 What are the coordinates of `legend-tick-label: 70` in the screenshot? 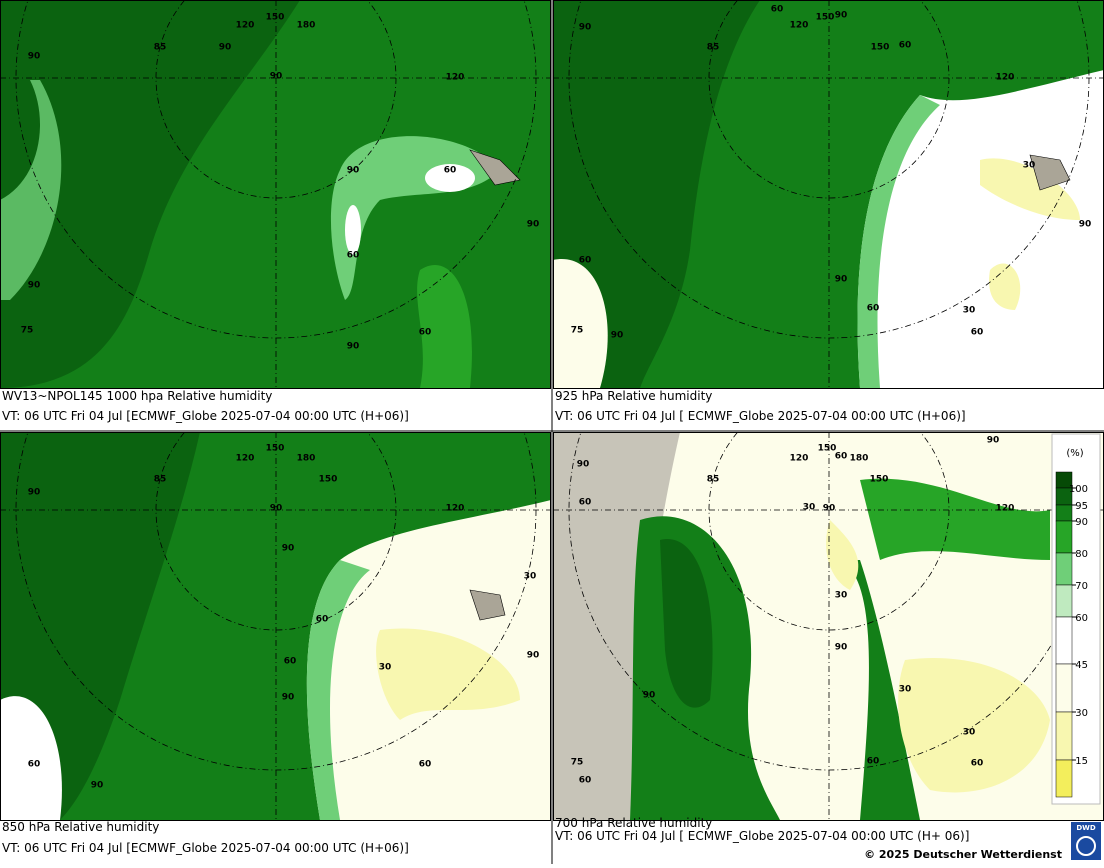 It's located at (1081, 586).